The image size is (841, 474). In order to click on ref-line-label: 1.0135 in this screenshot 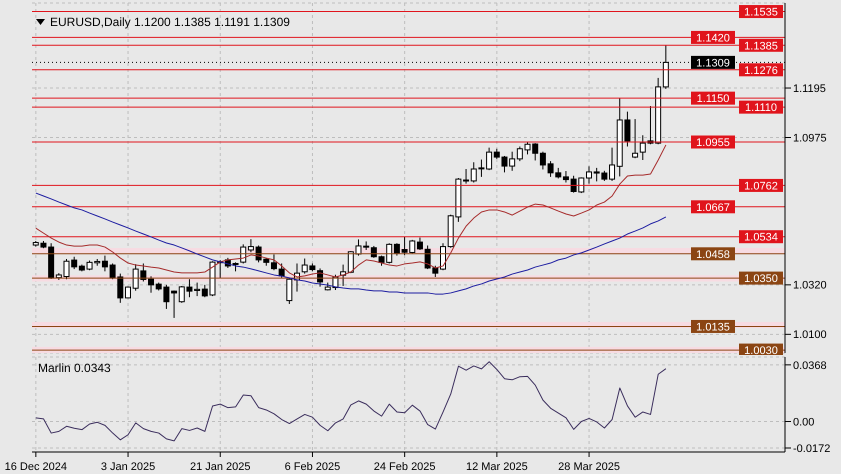, I will do `click(713, 327)`.